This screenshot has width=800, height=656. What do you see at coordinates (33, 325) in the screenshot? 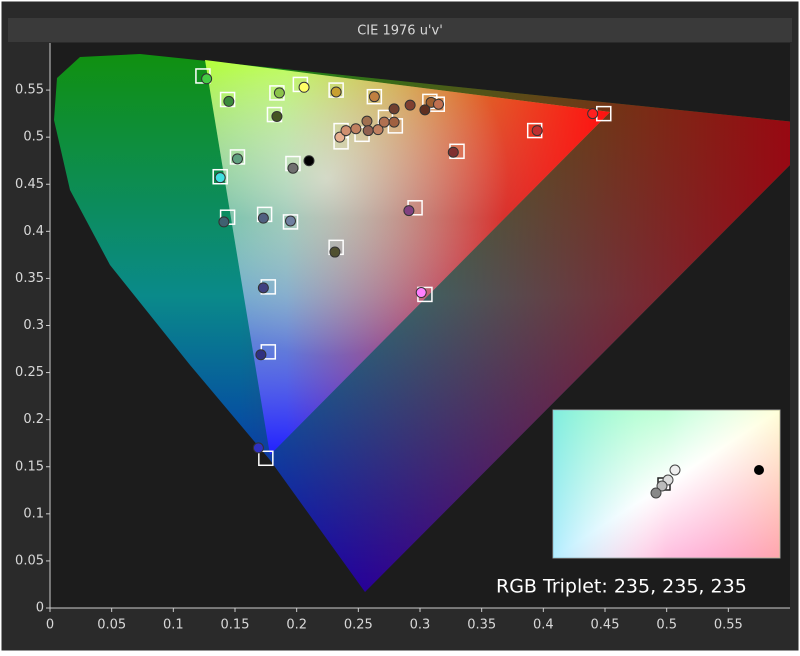
I see `y-tick-label: 0.3` at bounding box center [33, 325].